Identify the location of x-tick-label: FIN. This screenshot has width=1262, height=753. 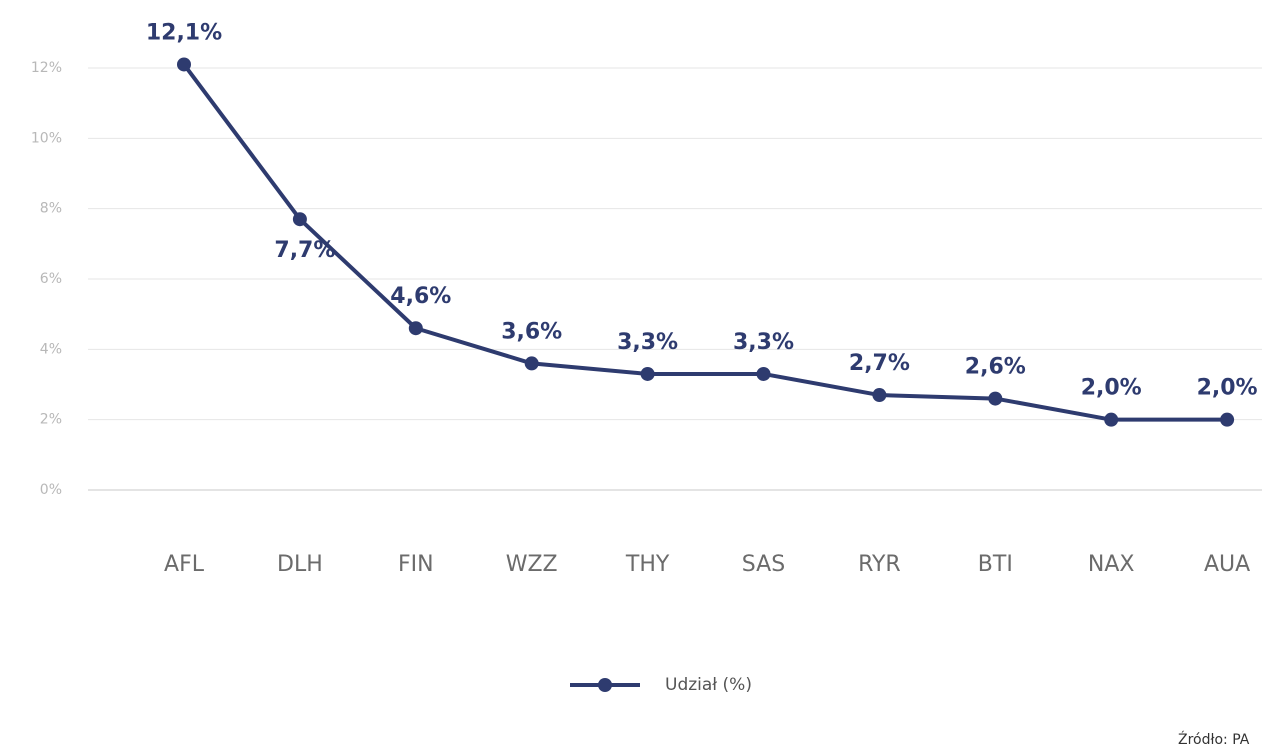
(416, 564).